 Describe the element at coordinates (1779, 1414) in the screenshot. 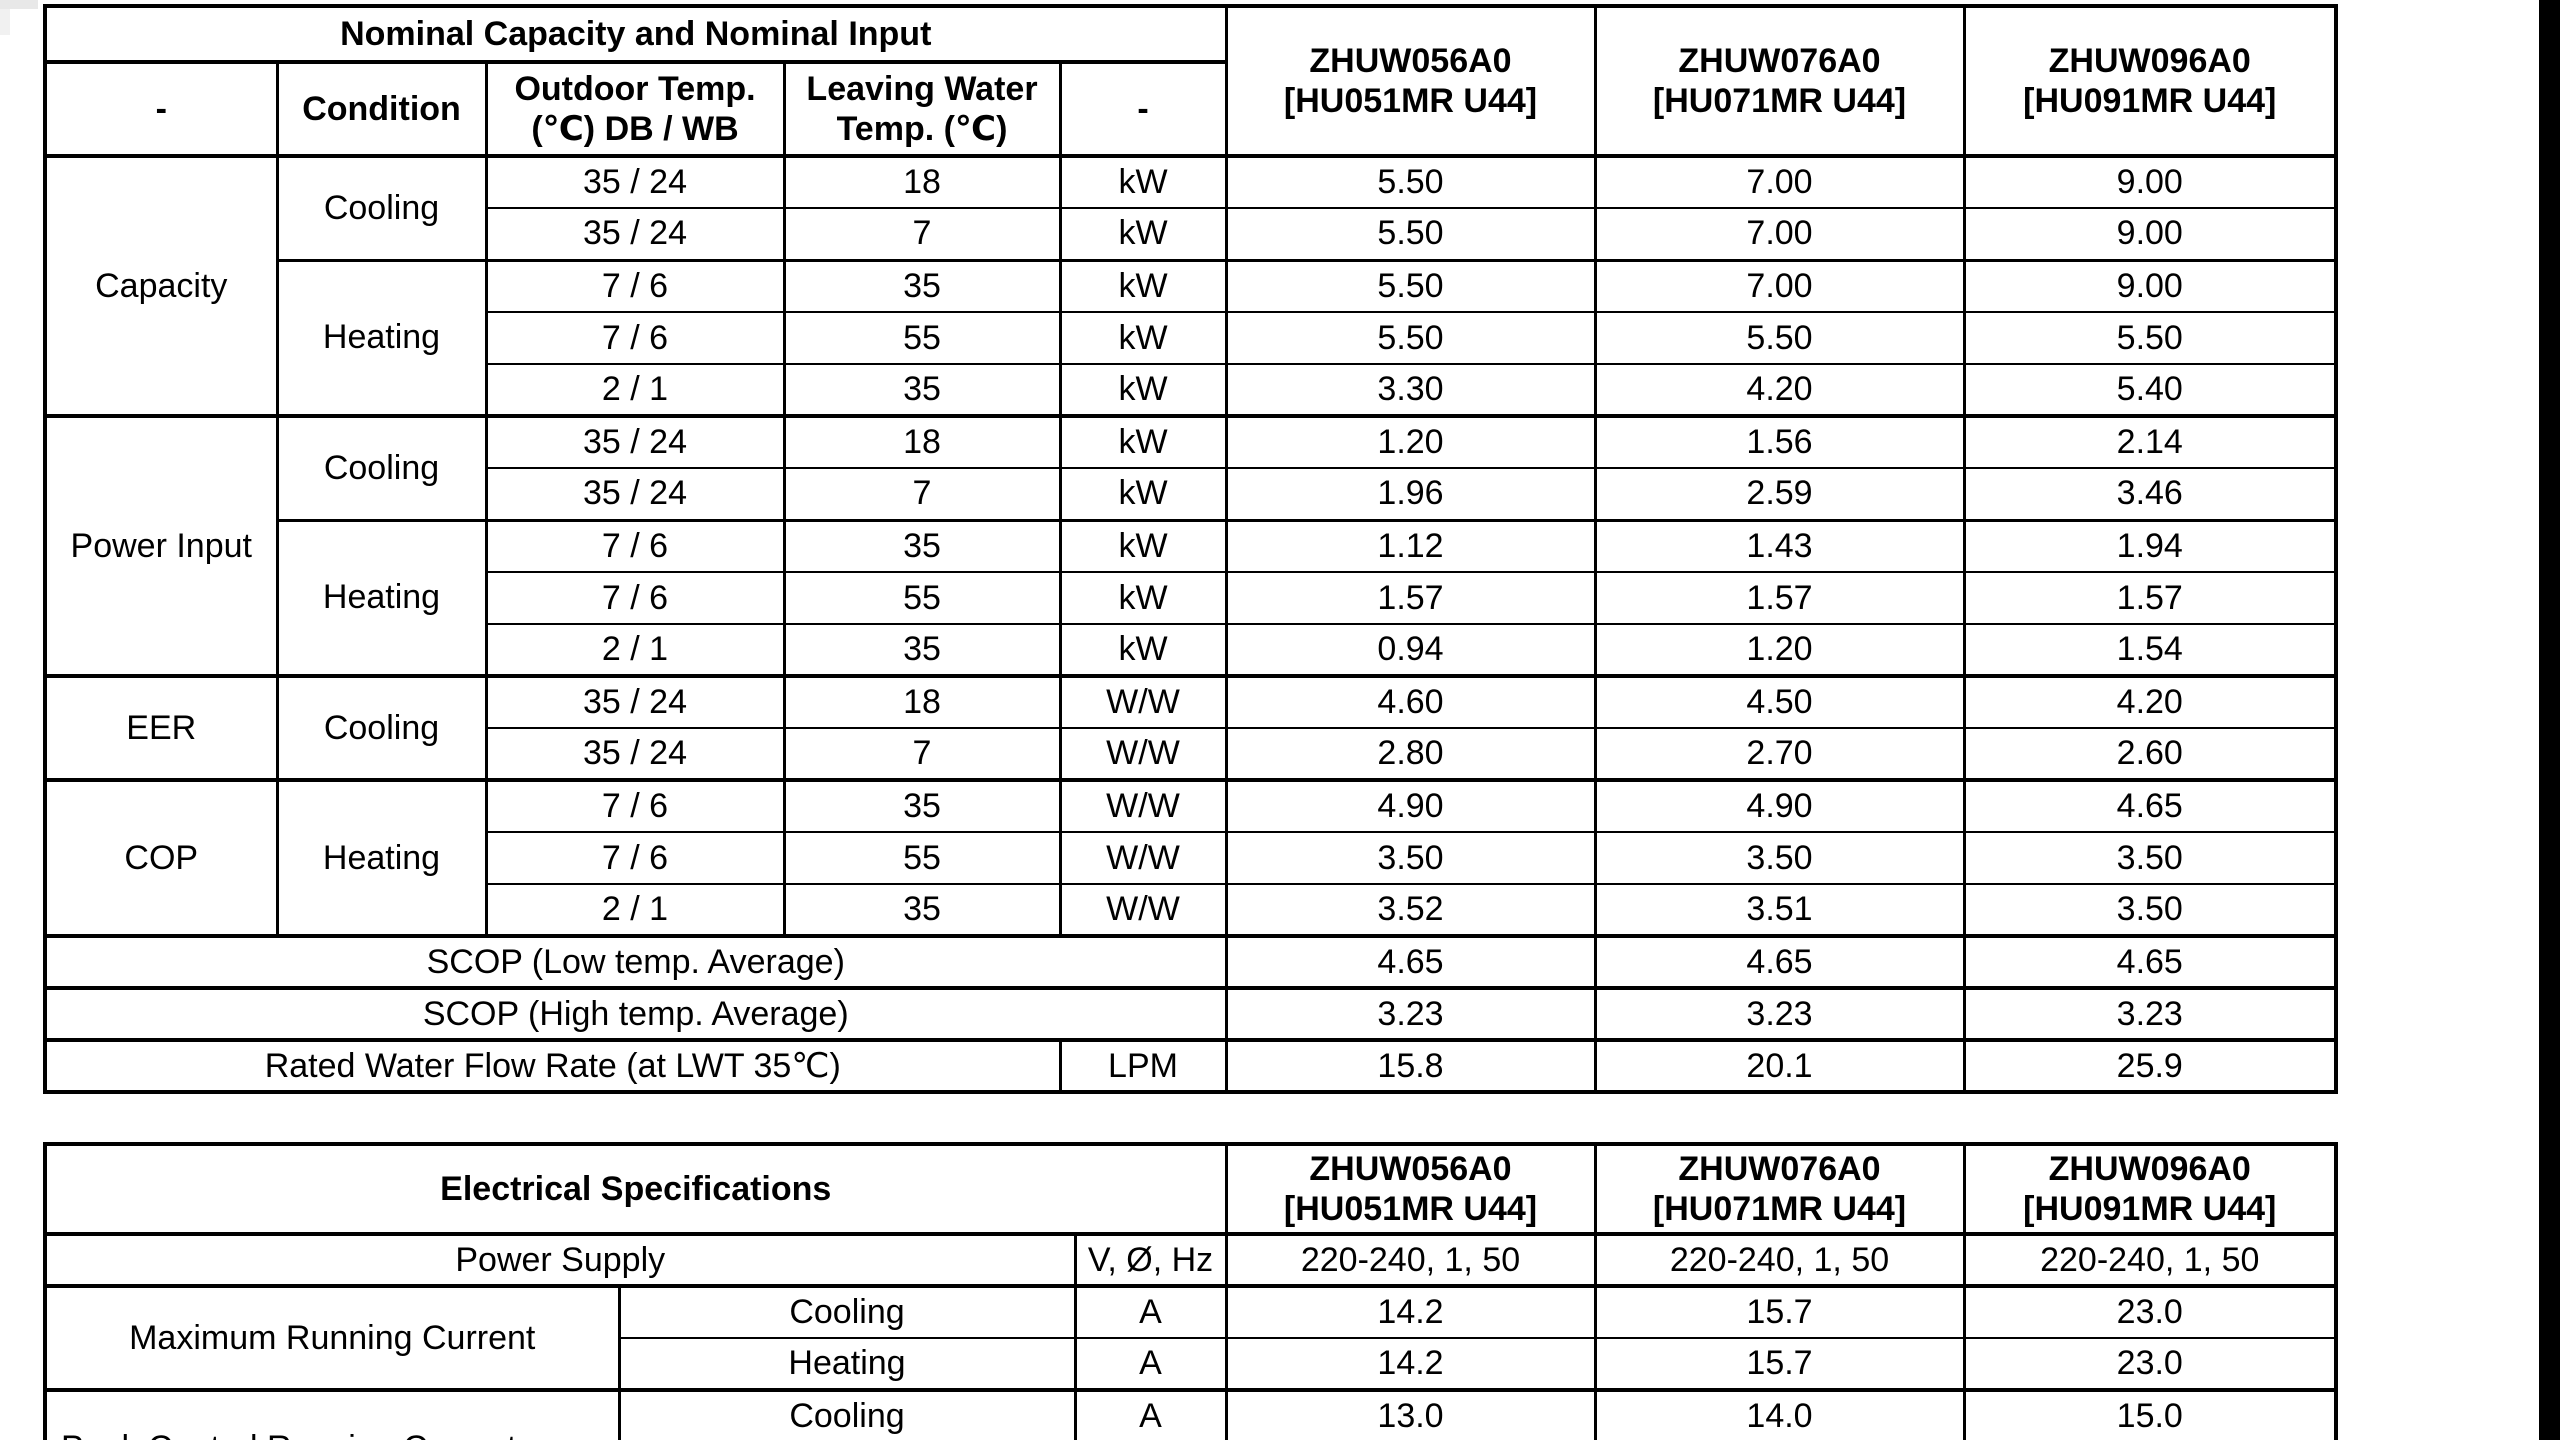

I see `cell-value: 14.0` at that location.